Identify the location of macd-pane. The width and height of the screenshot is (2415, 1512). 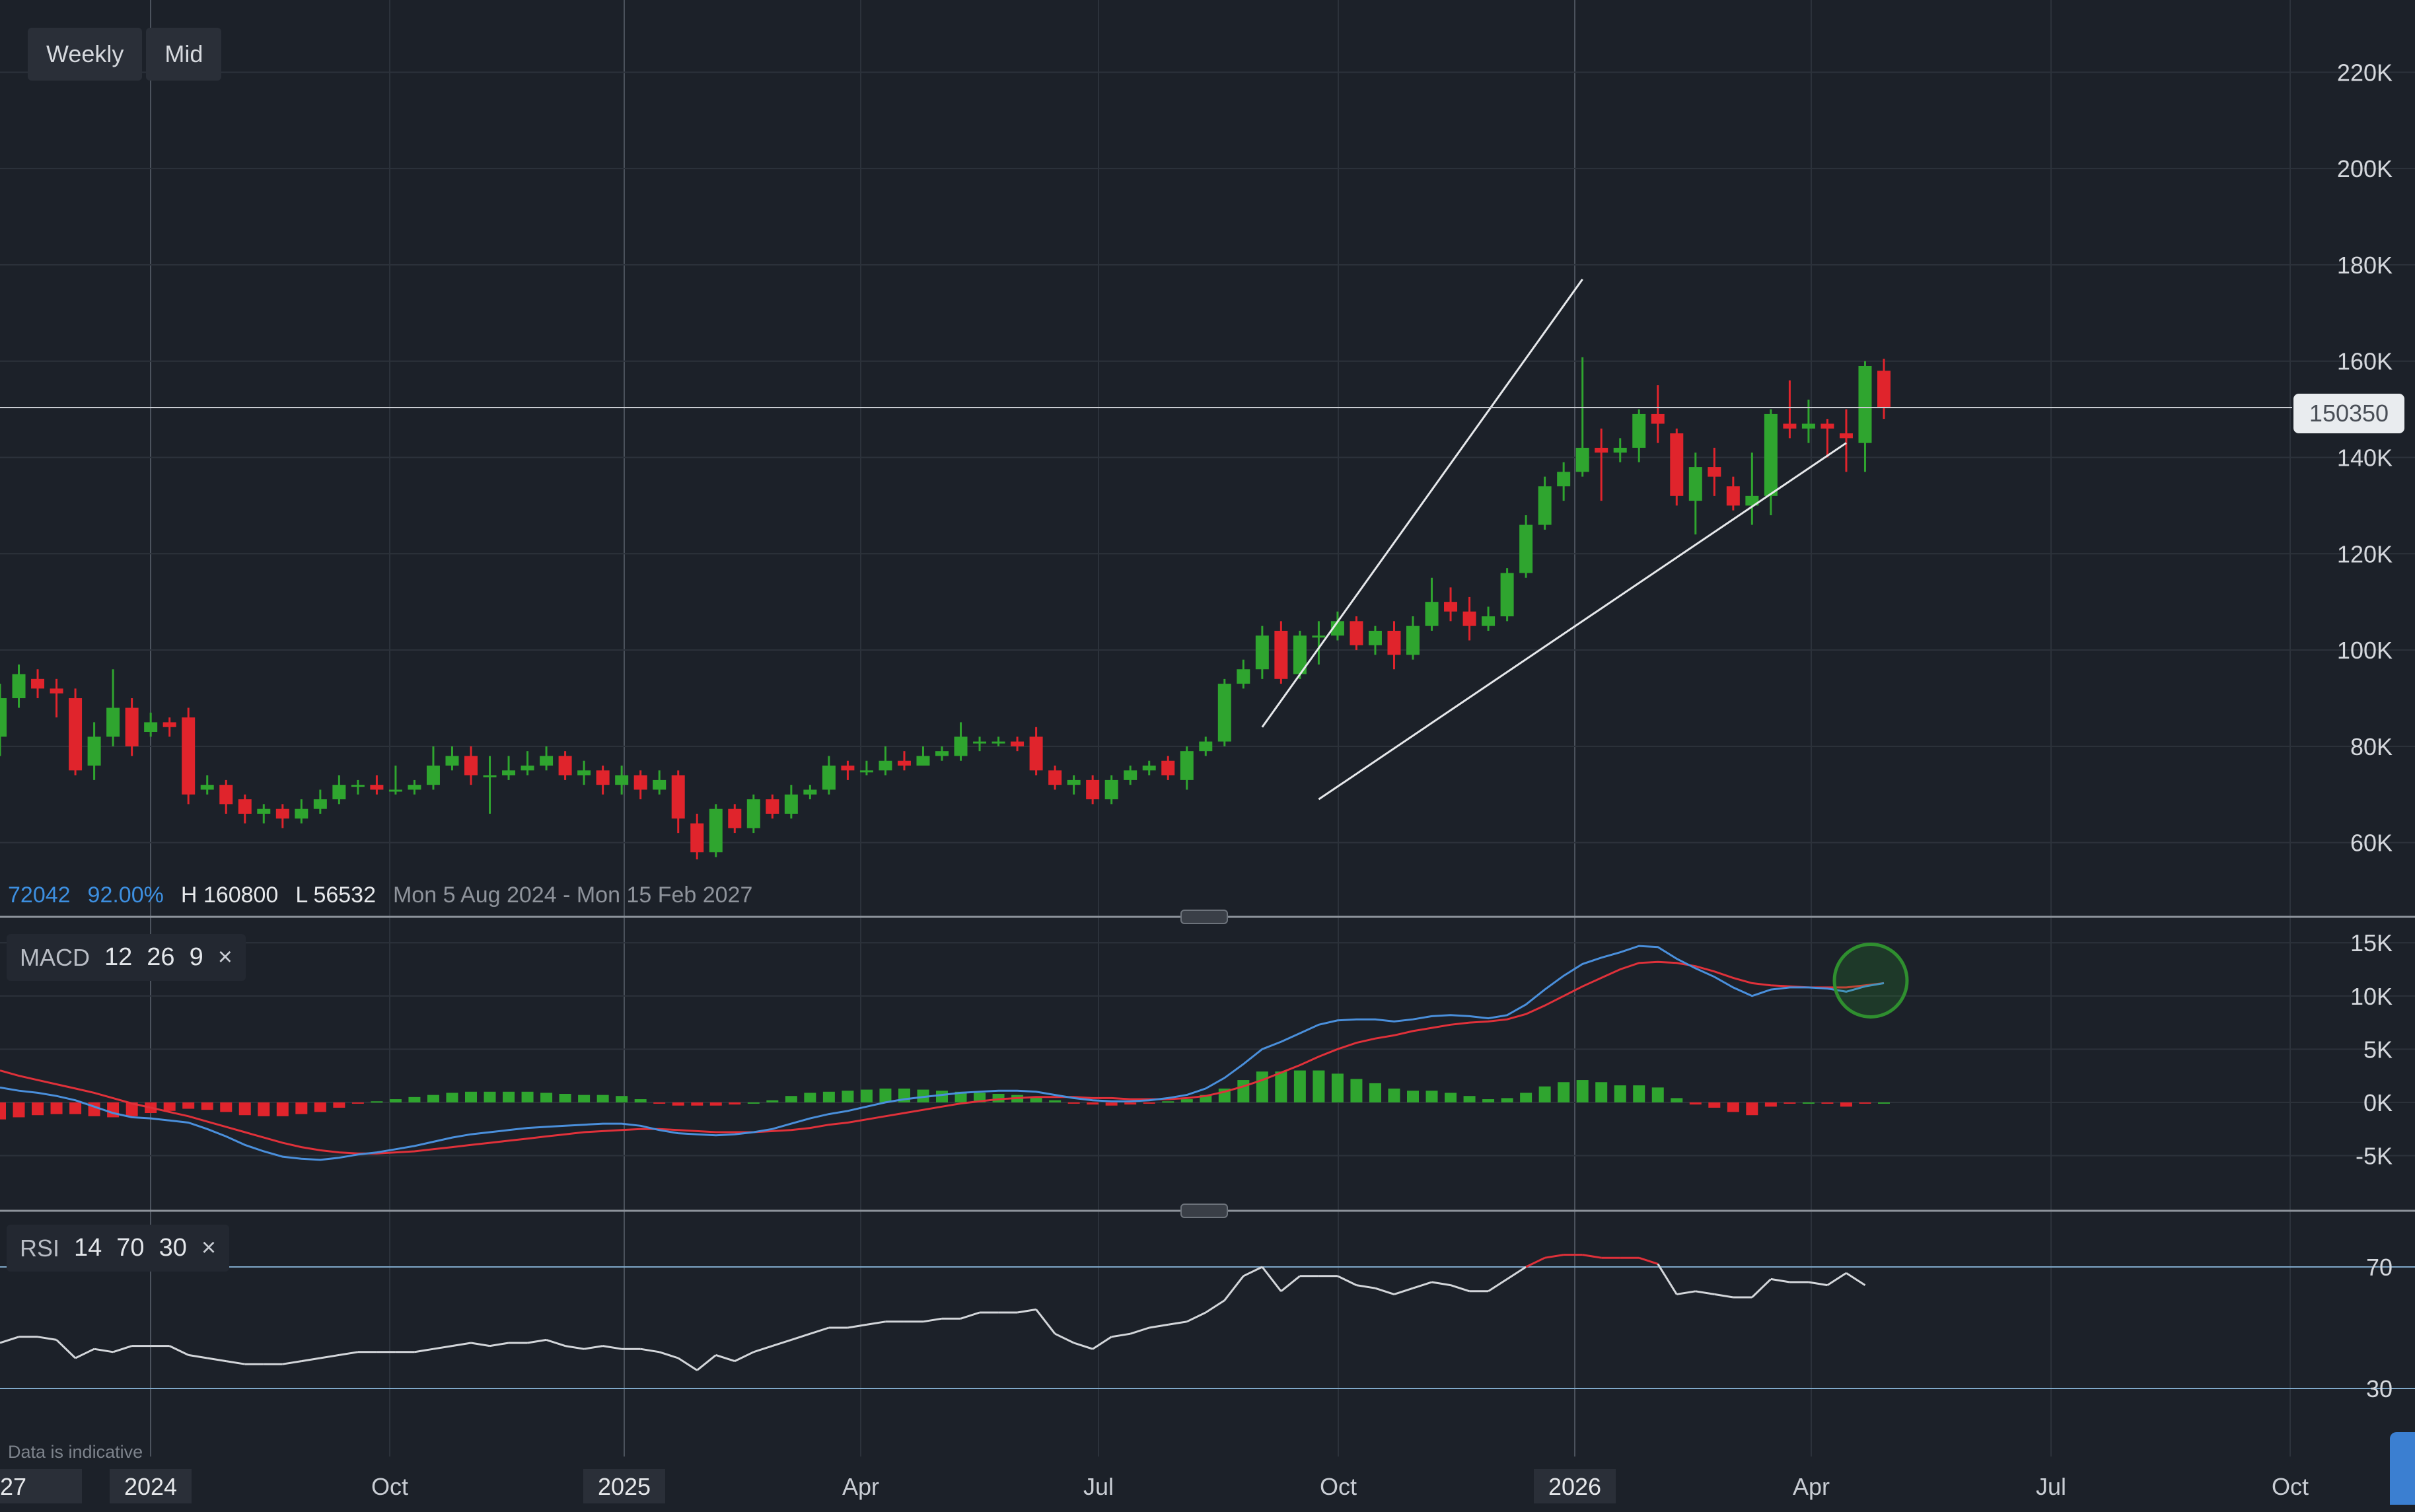
(954, 1051).